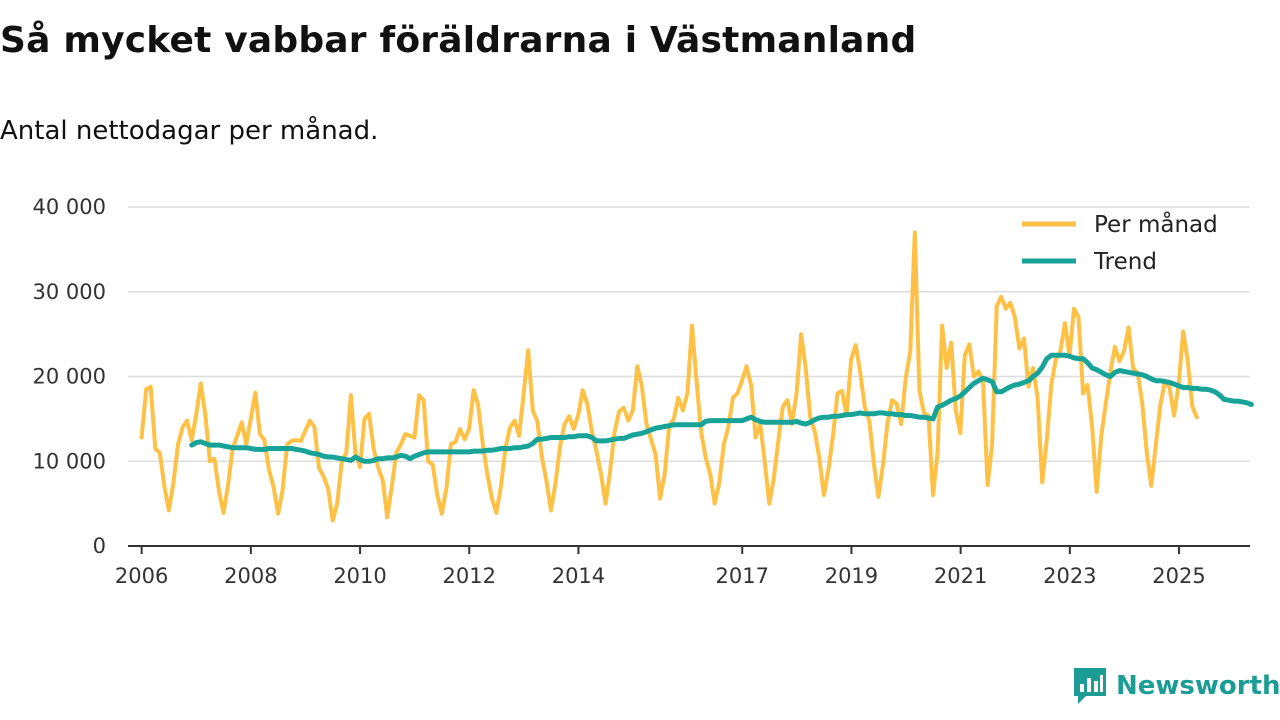  Describe the element at coordinates (99, 546) in the screenshot. I see `y-tick-label: 0` at that location.